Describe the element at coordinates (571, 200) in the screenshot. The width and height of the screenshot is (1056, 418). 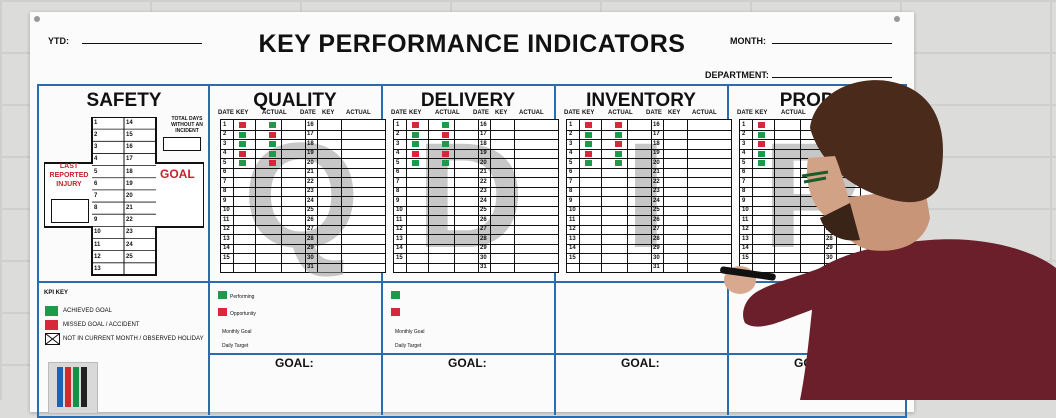
I see `day-number: 9` at that location.